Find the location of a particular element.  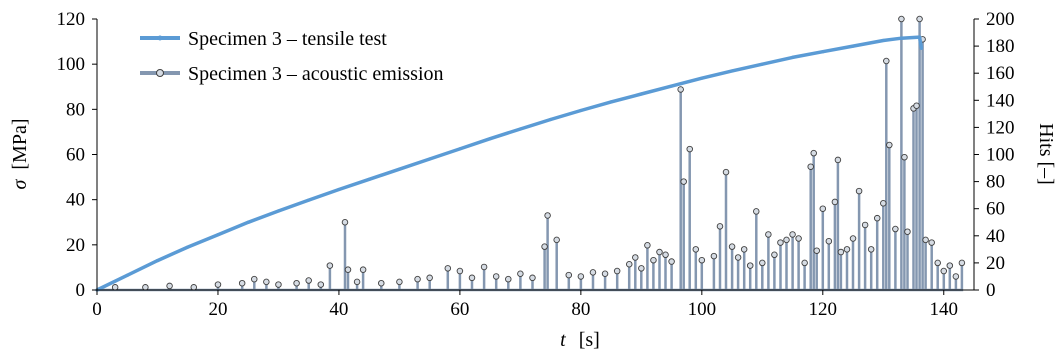

y-right-tick-label: 180 is located at coordinates (1000, 46).